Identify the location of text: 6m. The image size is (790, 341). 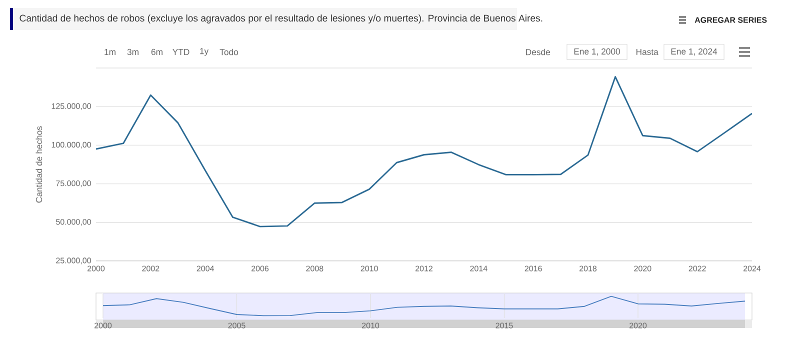
(156, 52).